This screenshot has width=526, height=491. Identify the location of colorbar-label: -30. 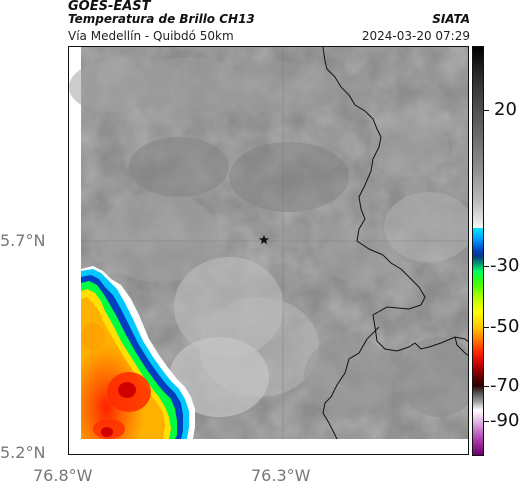
(505, 265).